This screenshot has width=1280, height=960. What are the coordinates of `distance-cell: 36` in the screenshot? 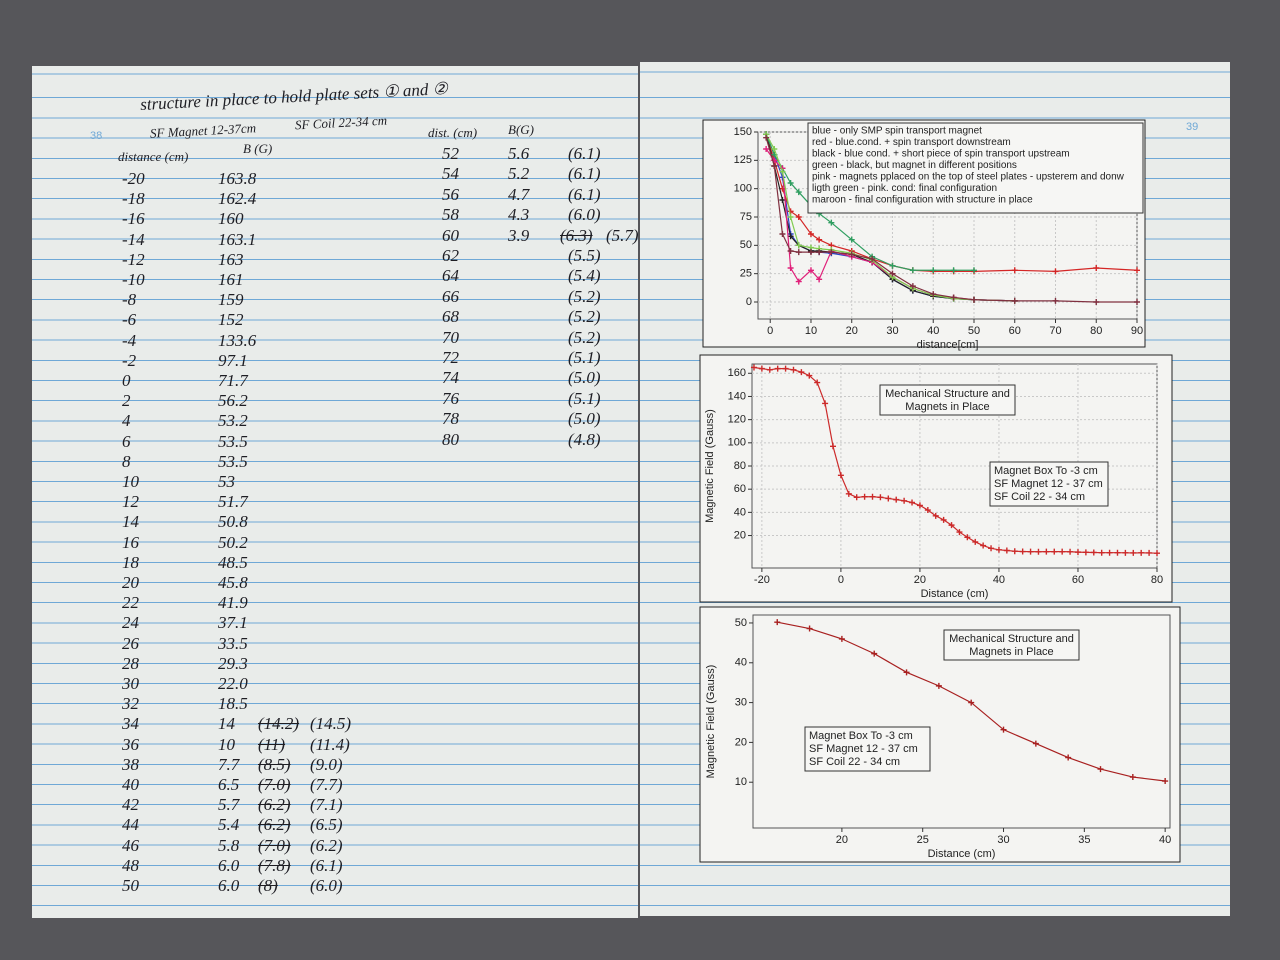 It's located at (130, 744).